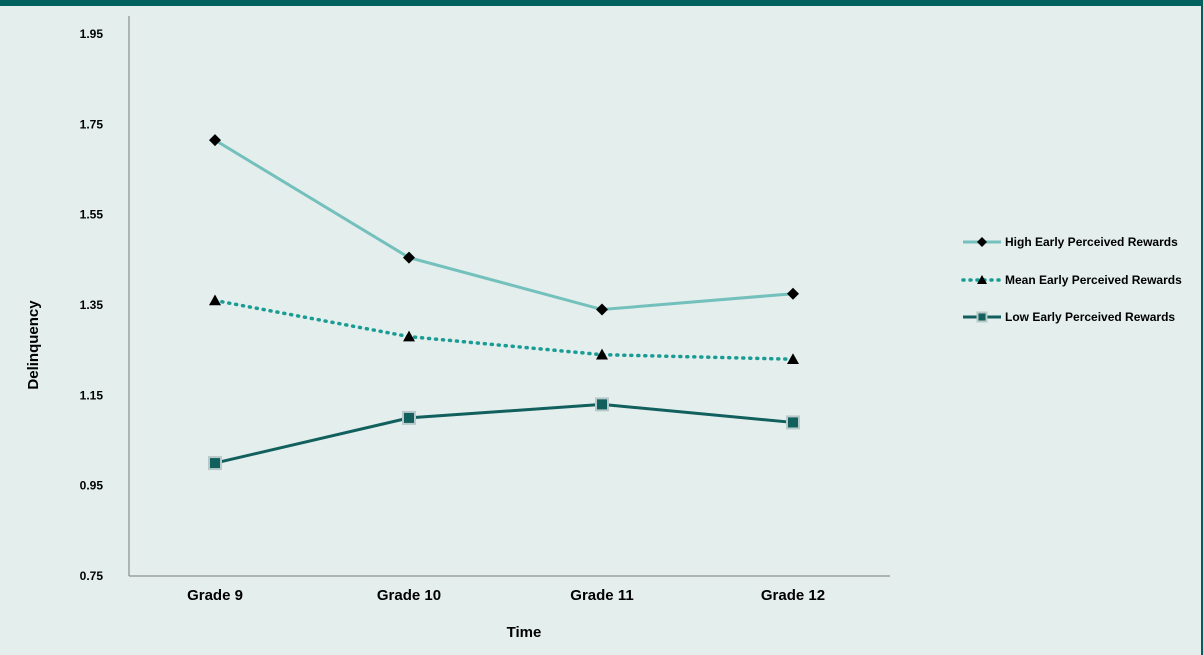 The width and height of the screenshot is (1203, 655). What do you see at coordinates (92, 576) in the screenshot?
I see `y-tick-label: 0.75` at bounding box center [92, 576].